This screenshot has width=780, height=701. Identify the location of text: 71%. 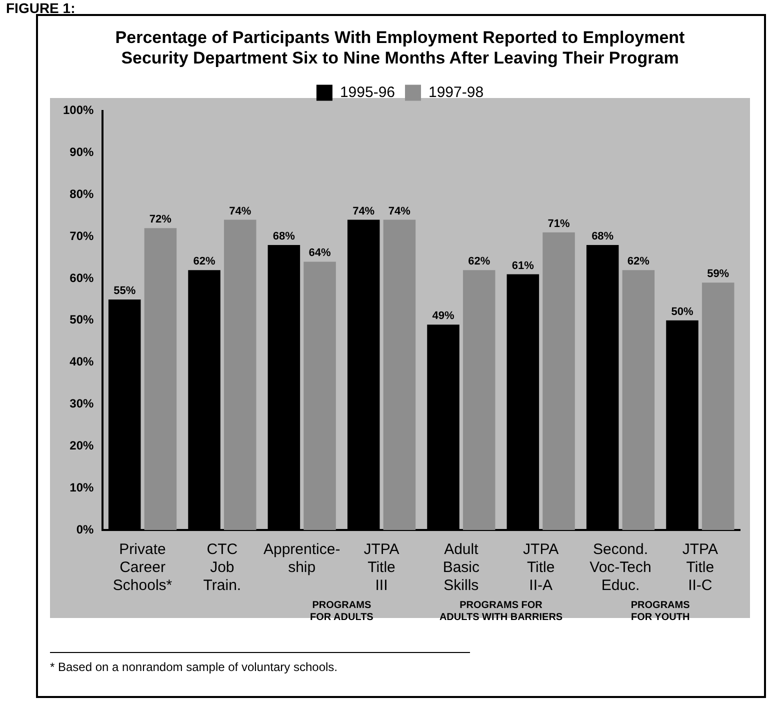
(559, 224).